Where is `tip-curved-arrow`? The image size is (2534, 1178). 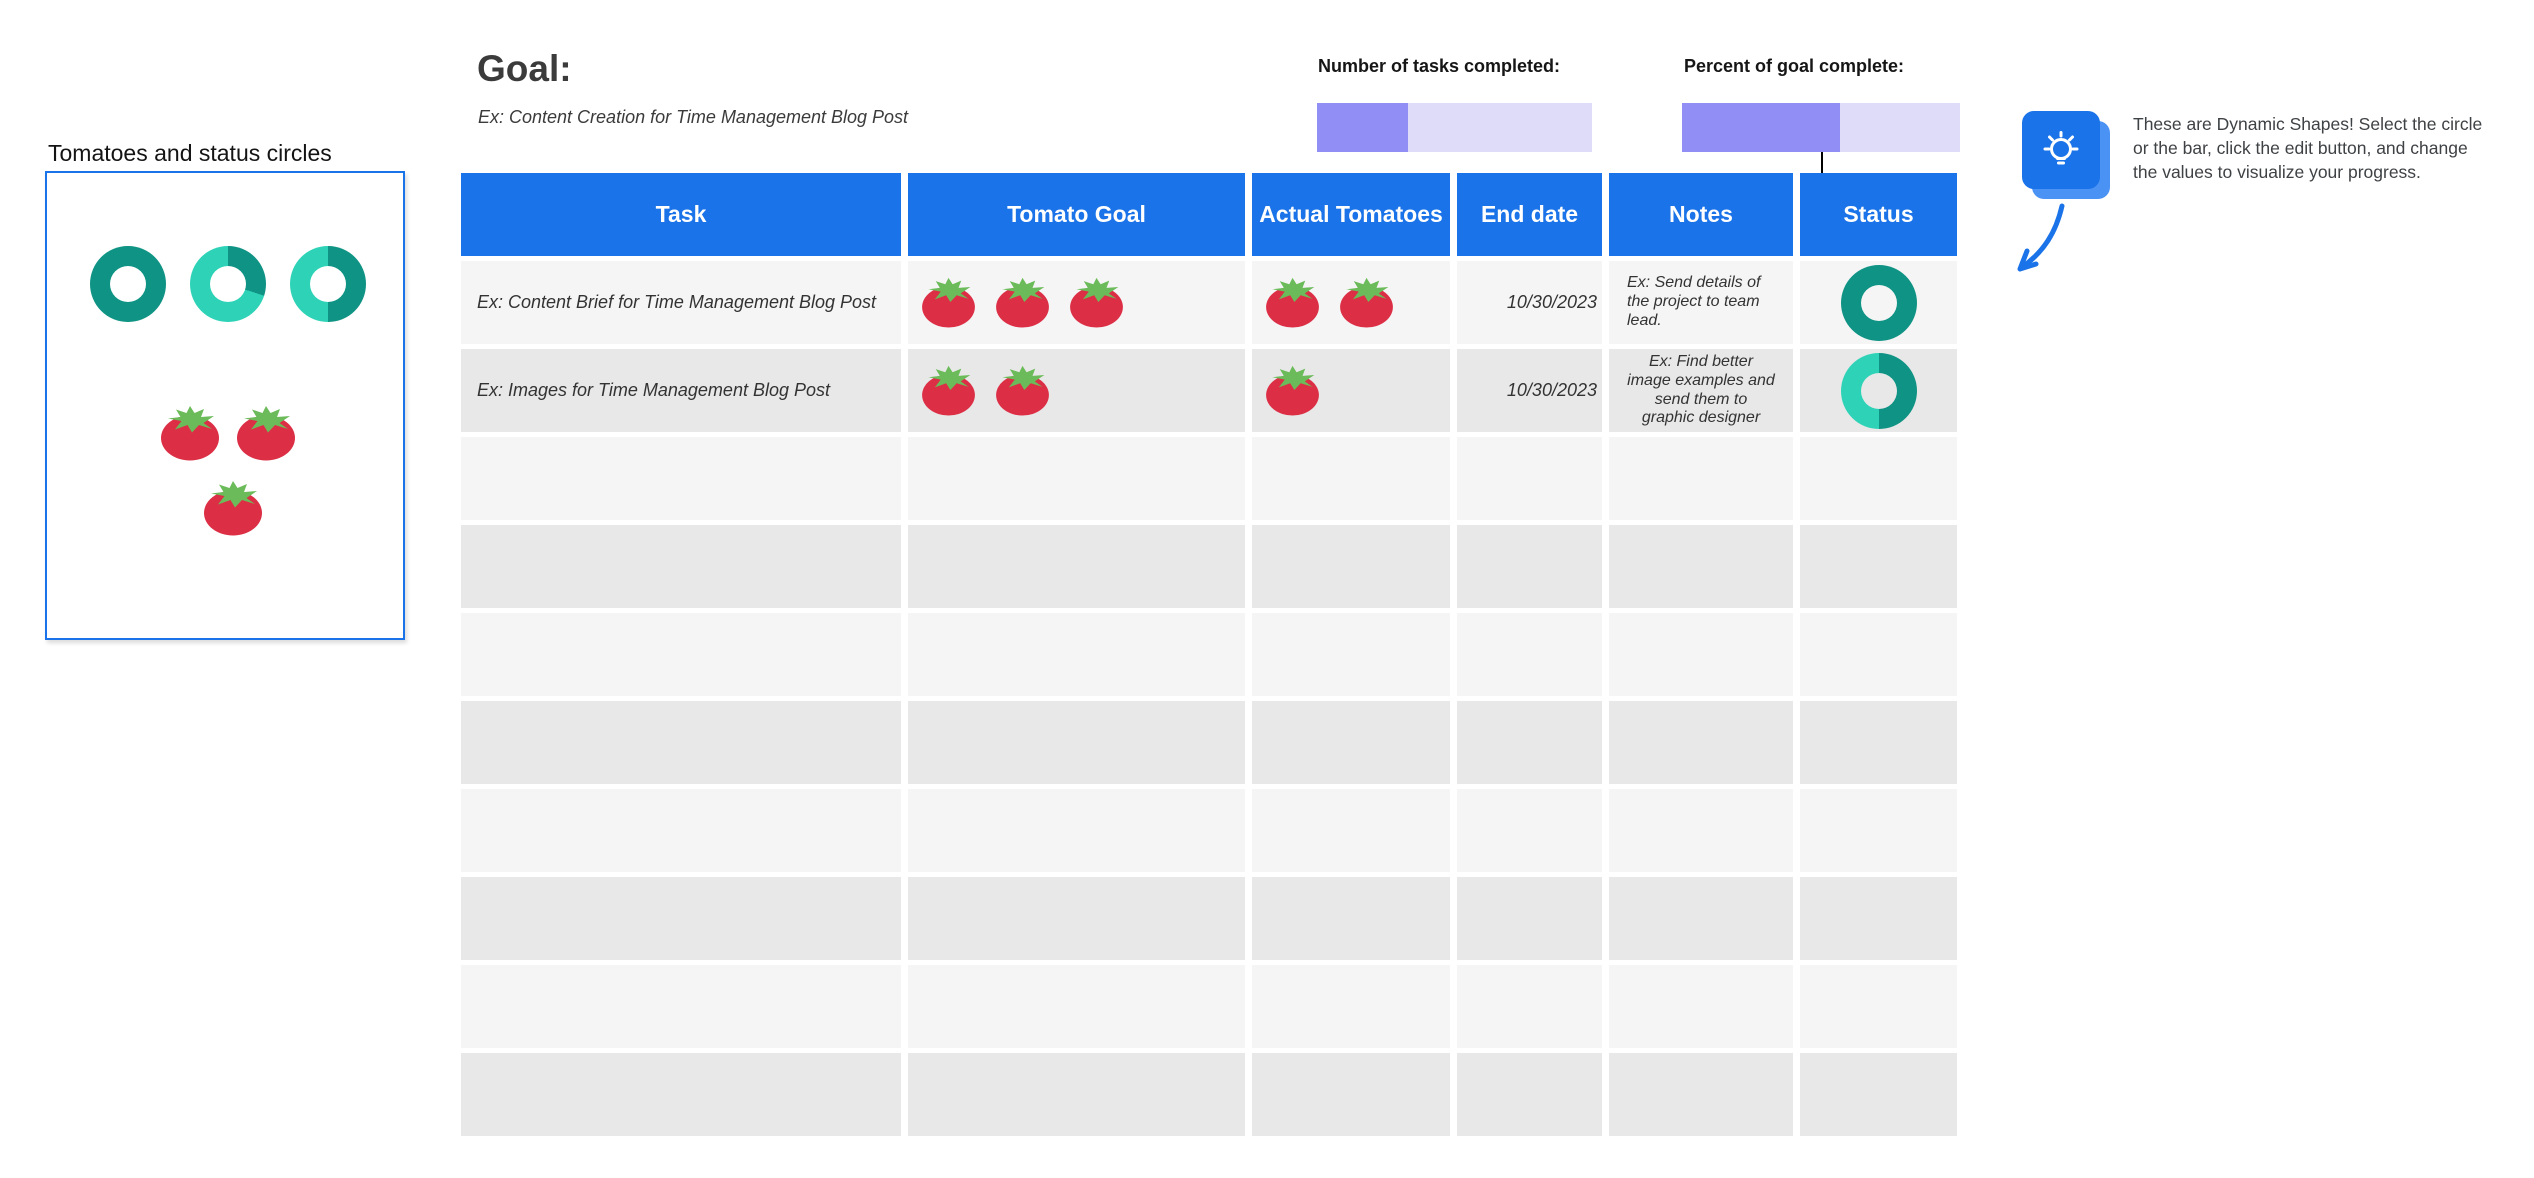
tip-curved-arrow is located at coordinates (2041, 237).